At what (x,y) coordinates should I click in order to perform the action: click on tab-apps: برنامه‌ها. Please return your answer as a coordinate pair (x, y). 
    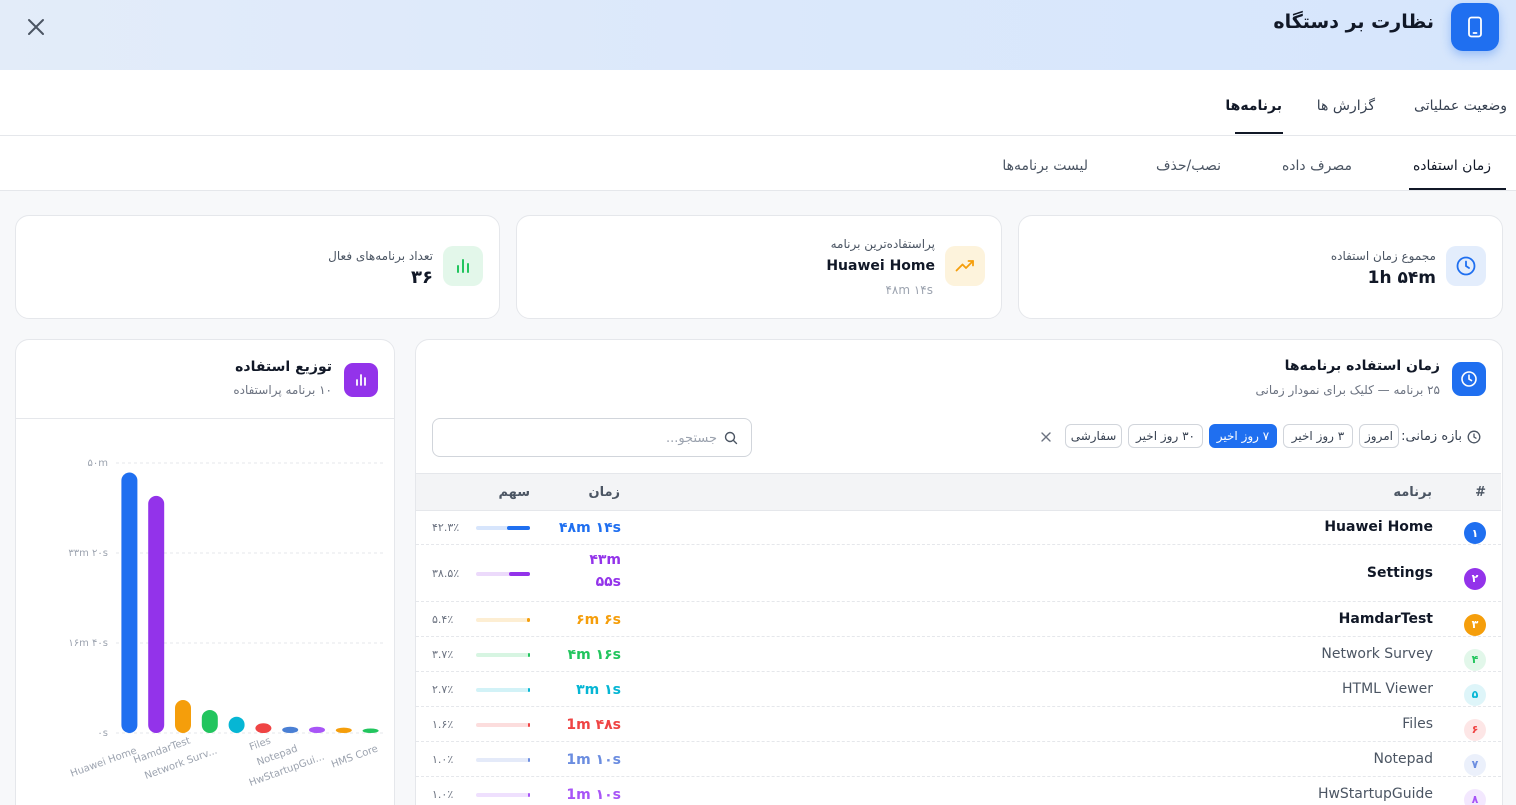
    Looking at the image, I should click on (1253, 106).